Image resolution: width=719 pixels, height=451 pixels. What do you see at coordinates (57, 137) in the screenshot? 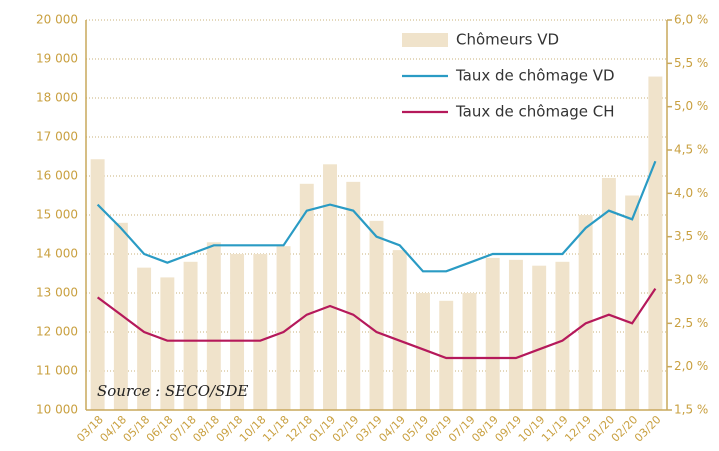
I see `y-tick-label: 17 000` at bounding box center [57, 137].